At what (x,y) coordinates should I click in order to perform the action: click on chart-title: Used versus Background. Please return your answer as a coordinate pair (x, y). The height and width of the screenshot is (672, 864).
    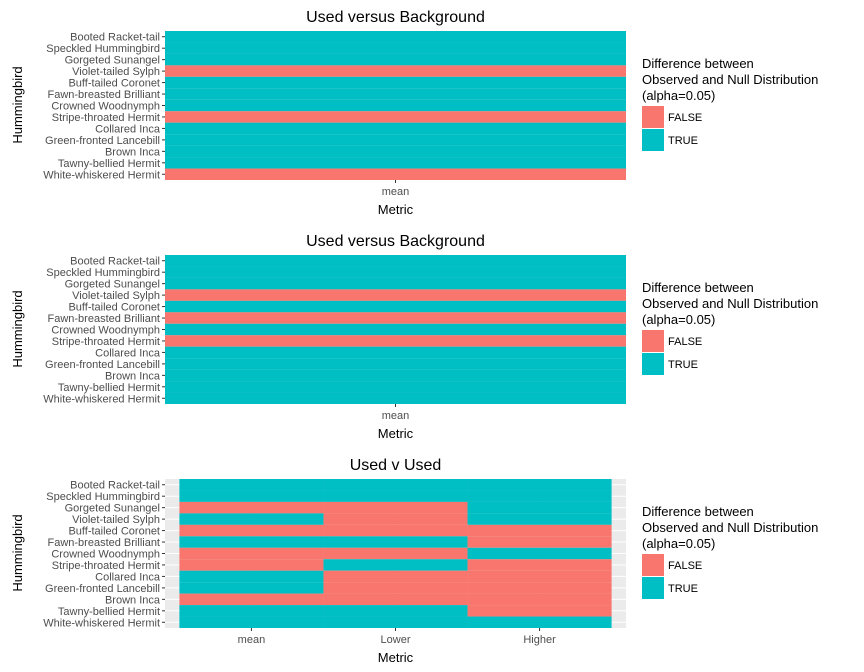
    Looking at the image, I should click on (395, 241).